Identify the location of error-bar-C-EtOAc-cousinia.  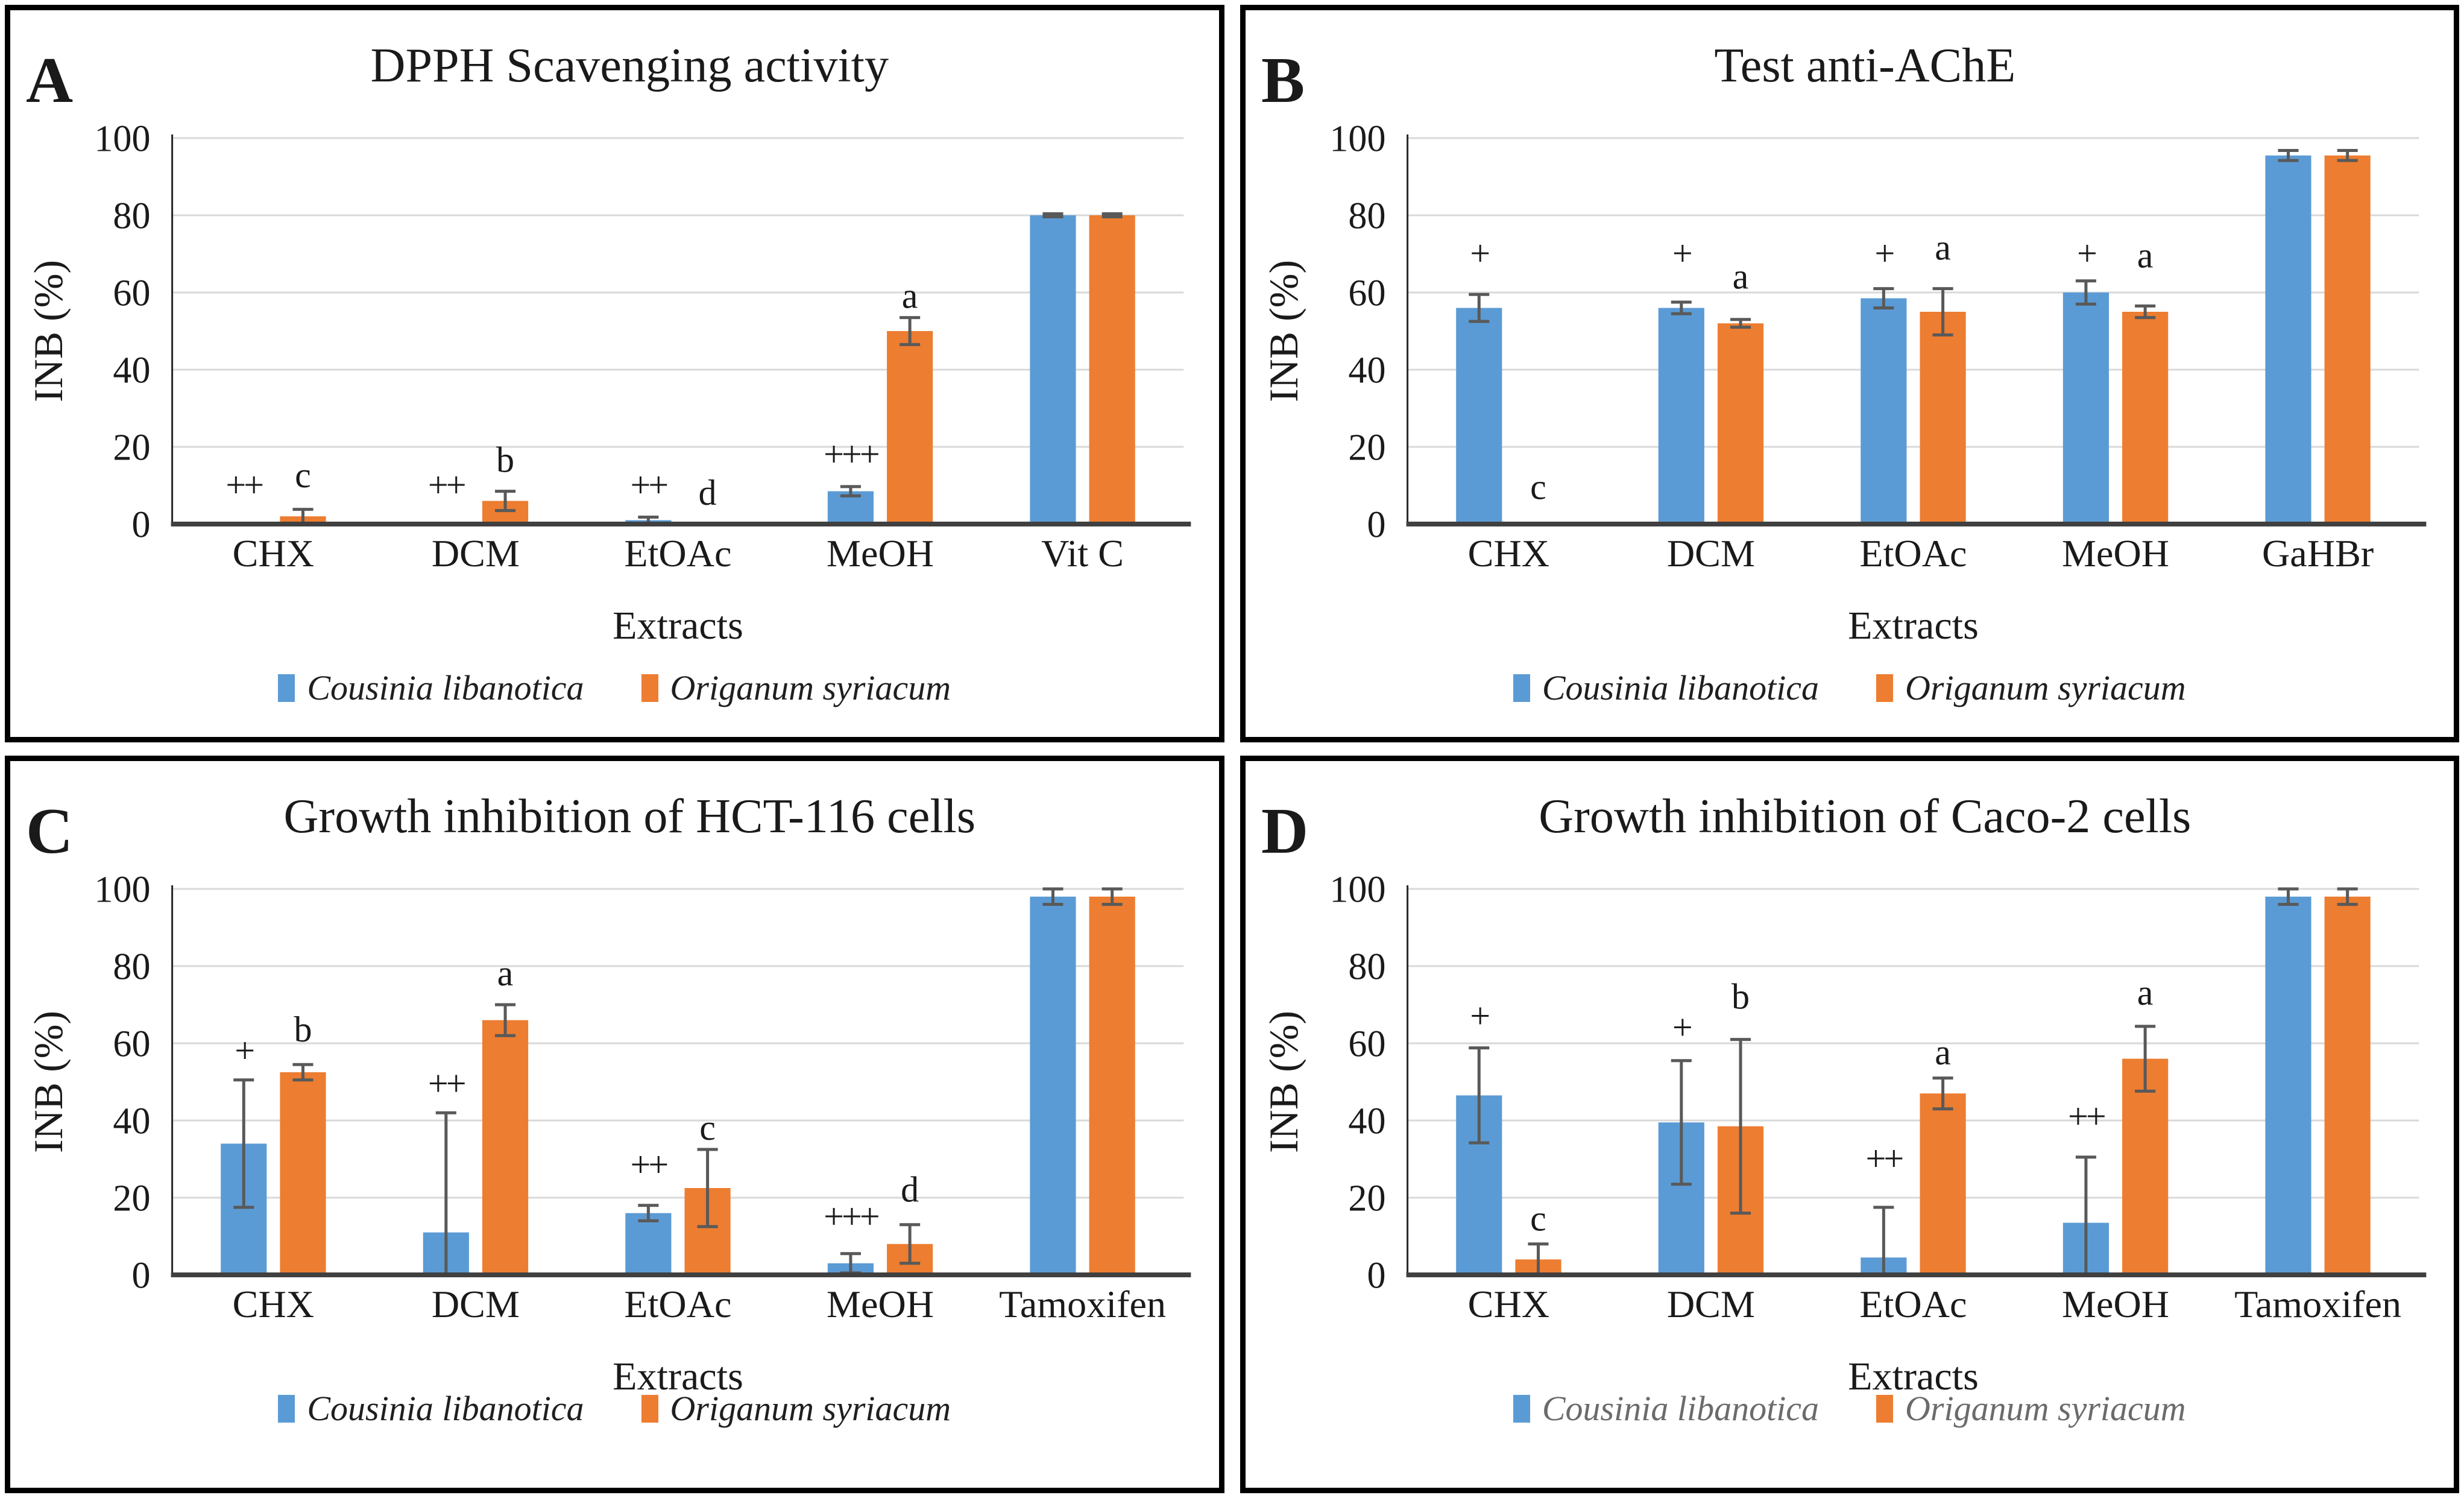
(648, 1213).